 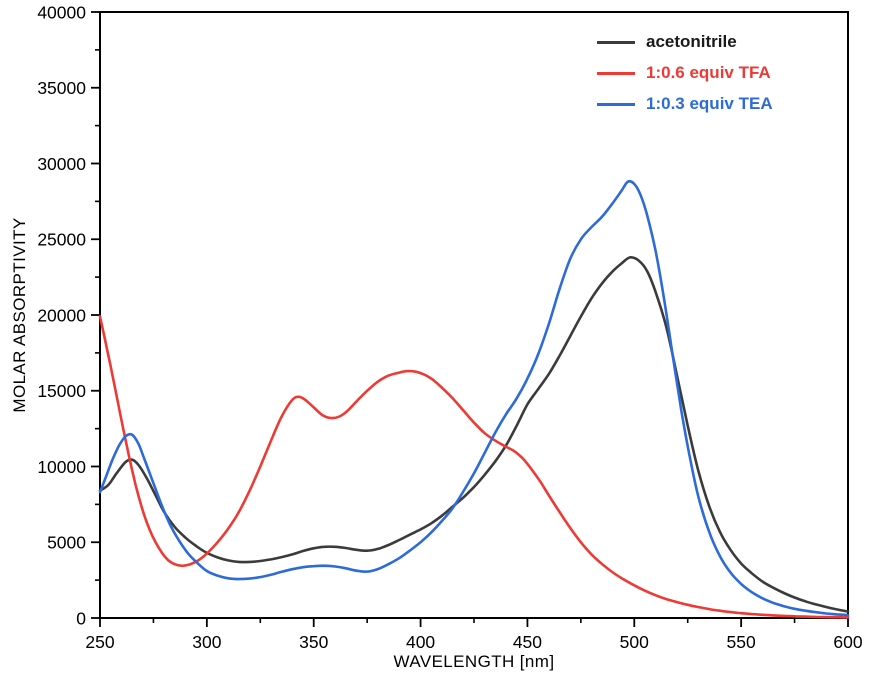 What do you see at coordinates (206, 642) in the screenshot?
I see `x-tick-label: 300` at bounding box center [206, 642].